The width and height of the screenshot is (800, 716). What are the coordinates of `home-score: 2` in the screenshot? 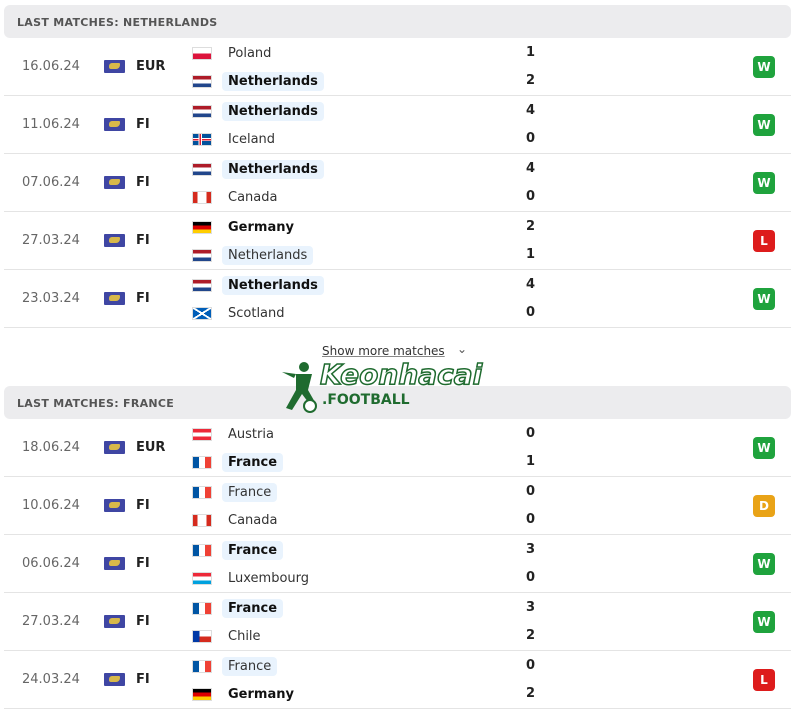 It's located at (531, 226).